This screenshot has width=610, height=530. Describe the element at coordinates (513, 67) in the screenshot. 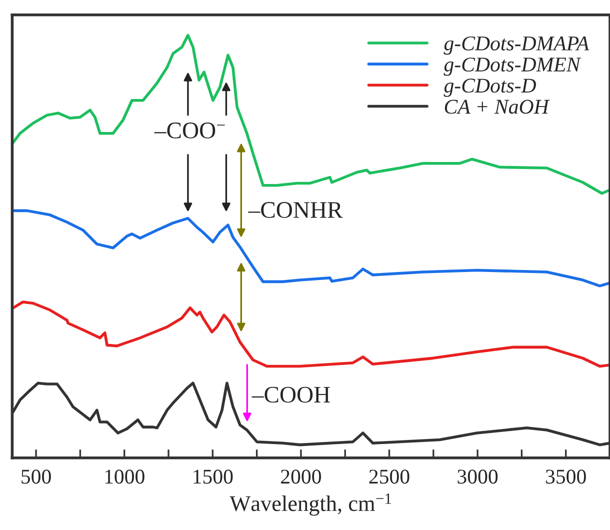

I see `legend-label: g-CDots-DMEN` at that location.